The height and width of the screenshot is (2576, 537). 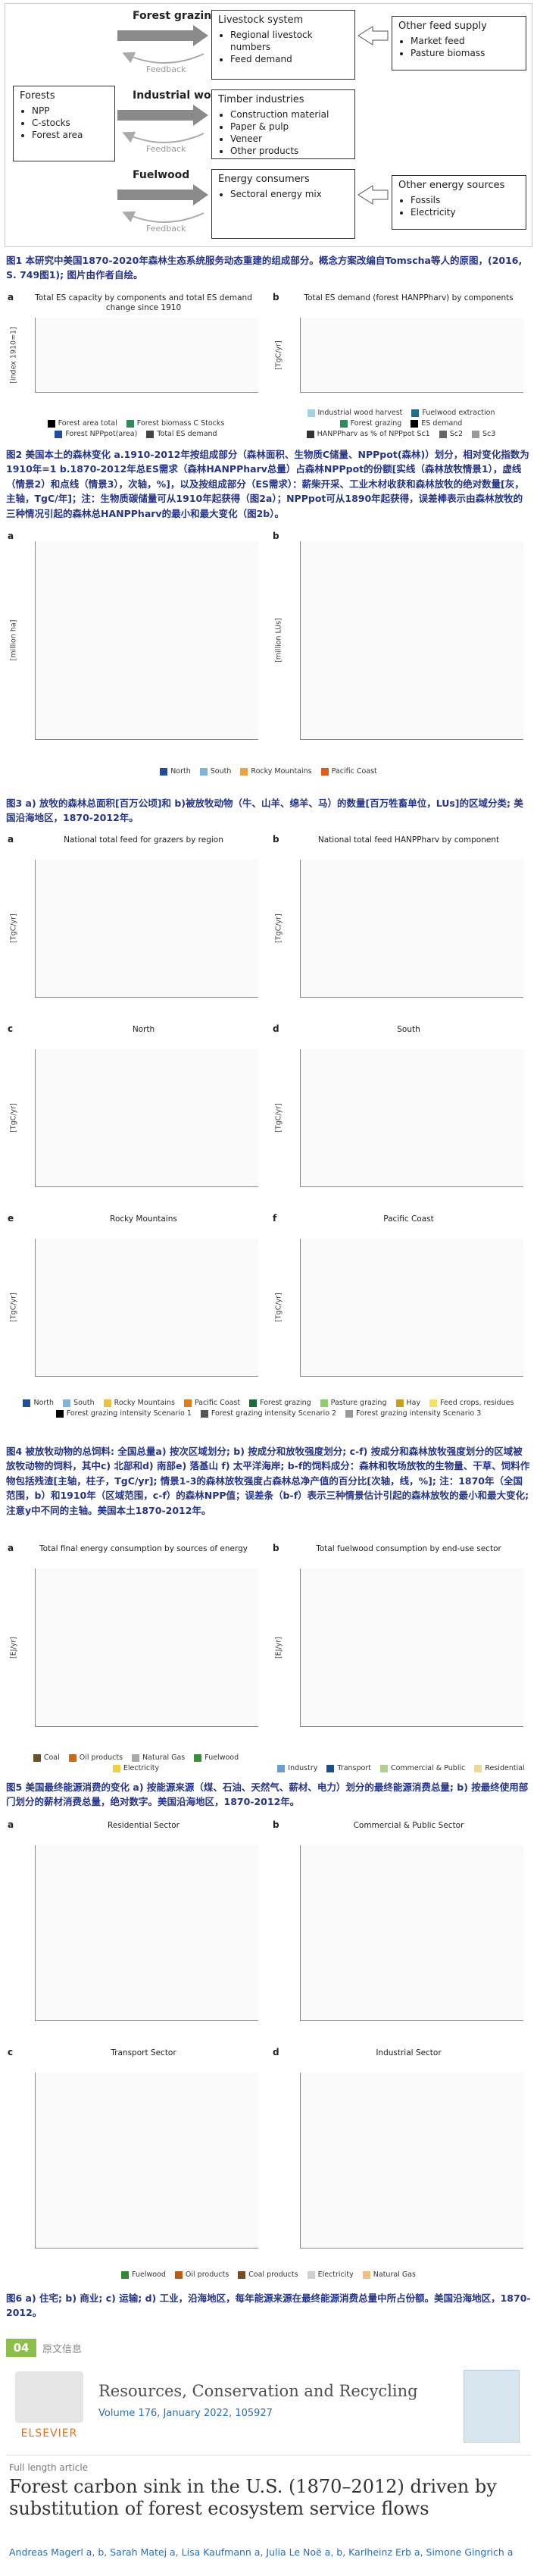 What do you see at coordinates (70, 123) in the screenshot?
I see `forests-box-item: C-stocks` at bounding box center [70, 123].